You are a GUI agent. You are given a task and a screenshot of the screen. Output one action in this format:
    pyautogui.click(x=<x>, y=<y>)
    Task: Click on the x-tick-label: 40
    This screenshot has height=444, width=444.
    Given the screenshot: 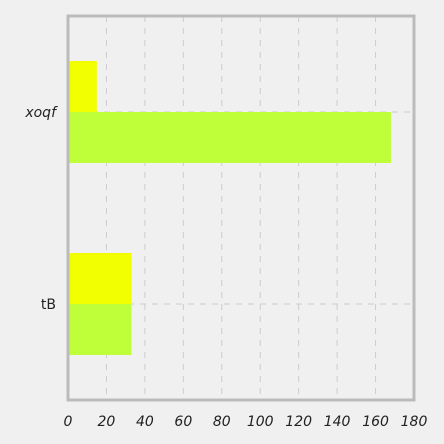 What is the action you would take?
    pyautogui.click(x=145, y=422)
    